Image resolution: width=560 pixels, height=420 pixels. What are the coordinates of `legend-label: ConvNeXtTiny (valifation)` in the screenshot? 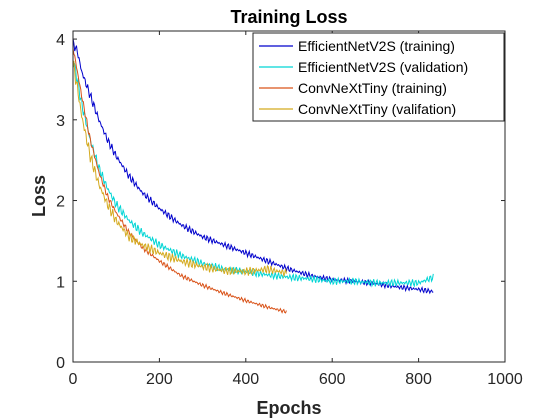 It's located at (377, 109).